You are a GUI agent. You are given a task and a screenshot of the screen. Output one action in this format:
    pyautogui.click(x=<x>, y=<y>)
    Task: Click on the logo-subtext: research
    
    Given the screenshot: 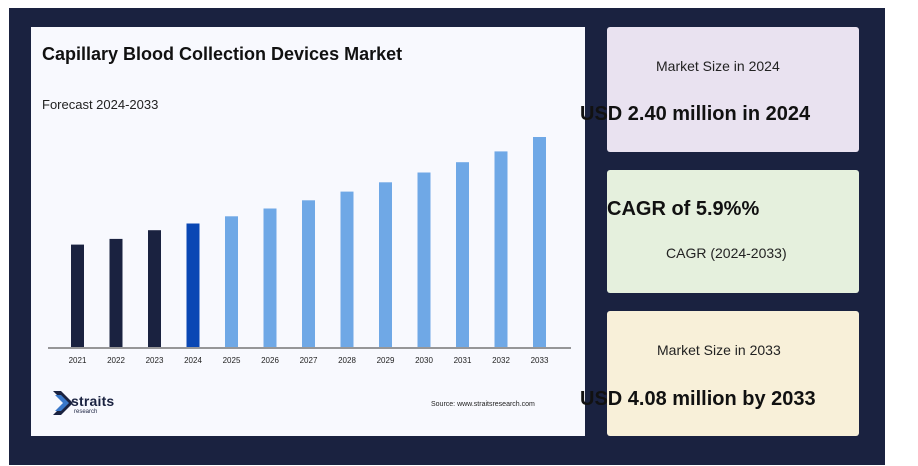 What is the action you would take?
    pyautogui.click(x=86, y=412)
    